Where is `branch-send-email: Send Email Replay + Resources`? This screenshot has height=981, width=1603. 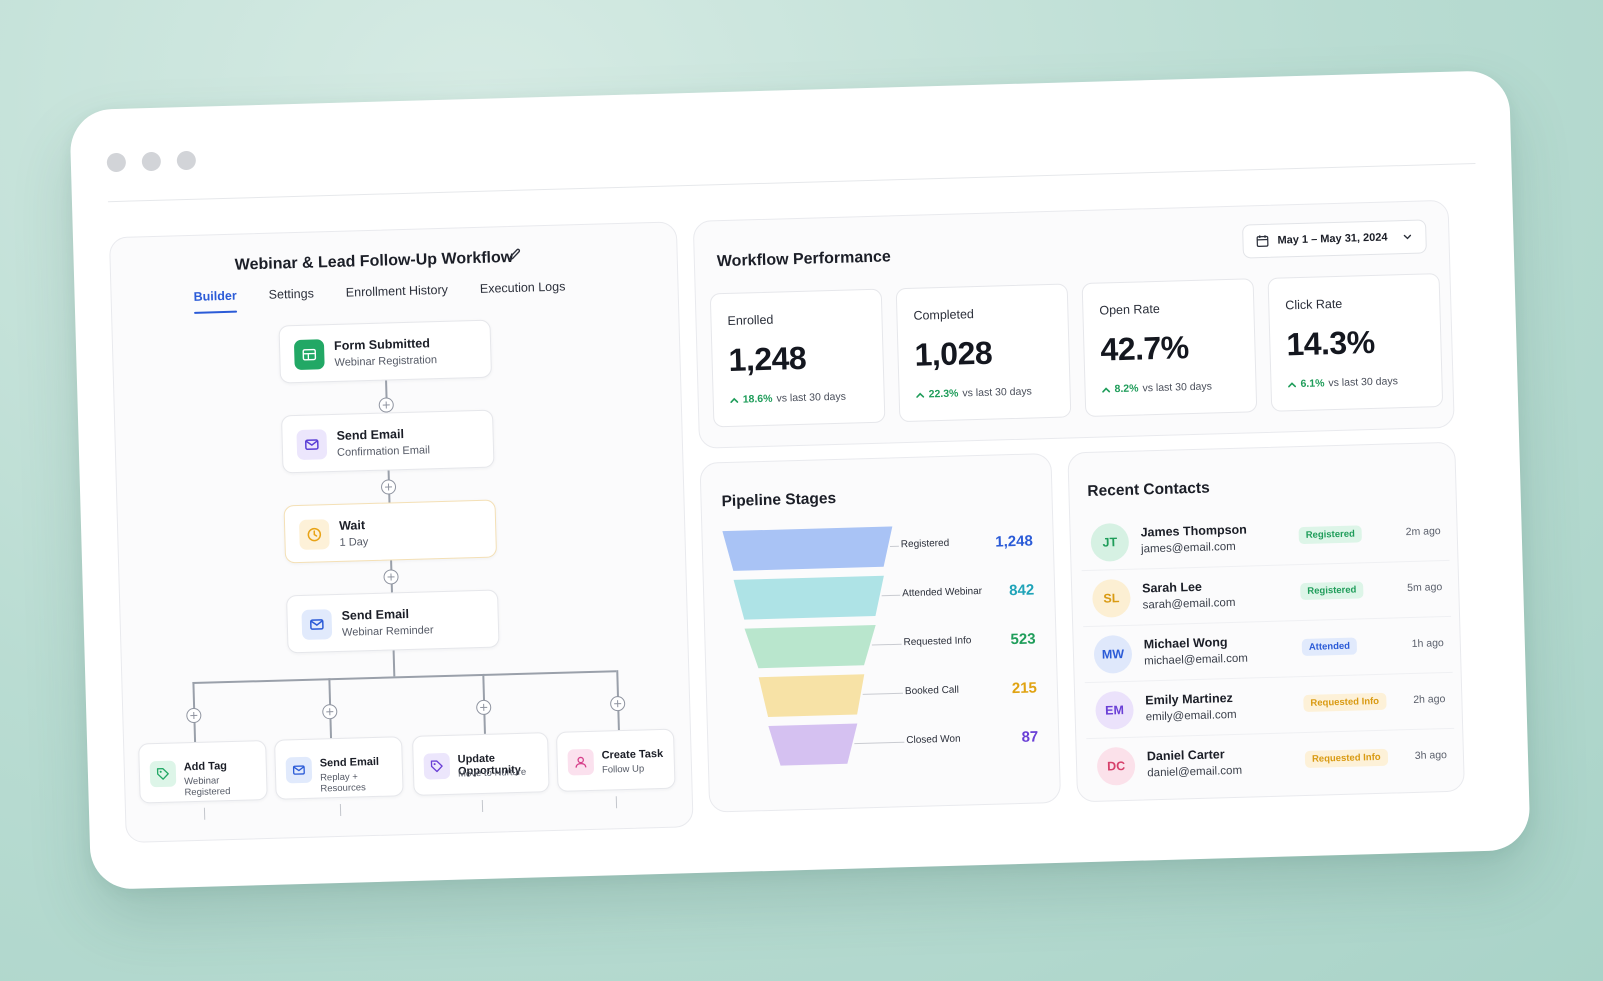 branch-send-email: Send Email Replay + Resources is located at coordinates (339, 768).